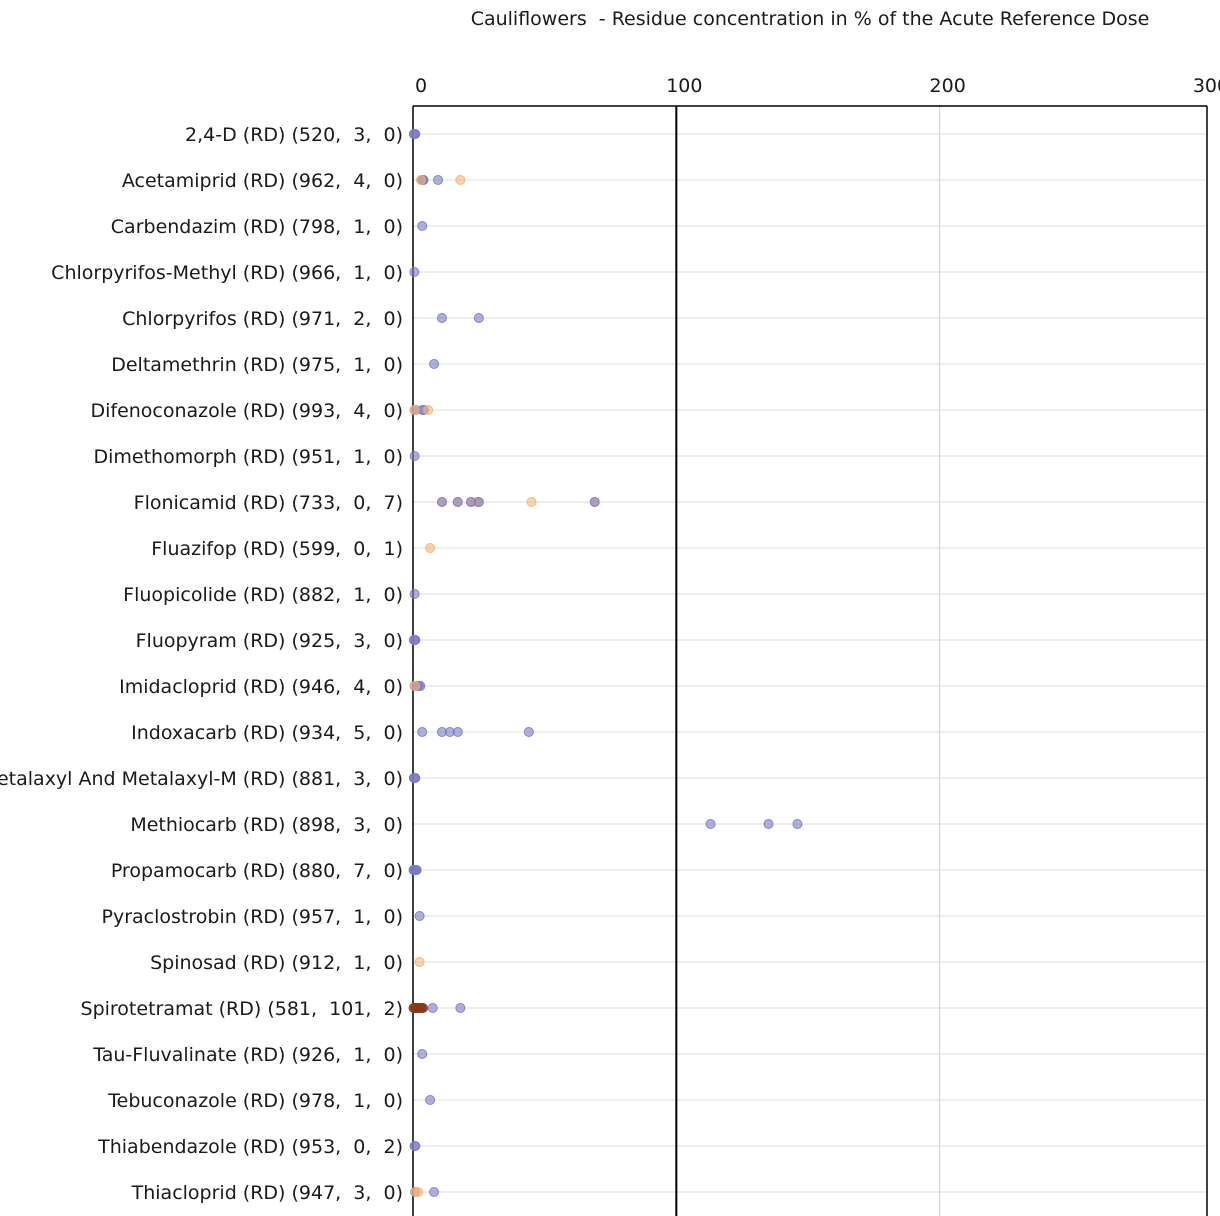 This screenshot has width=1220, height=1216. Describe the element at coordinates (257, 365) in the screenshot. I see `category-label: Deltamethrin (RD) (975, 1, 0)` at that location.